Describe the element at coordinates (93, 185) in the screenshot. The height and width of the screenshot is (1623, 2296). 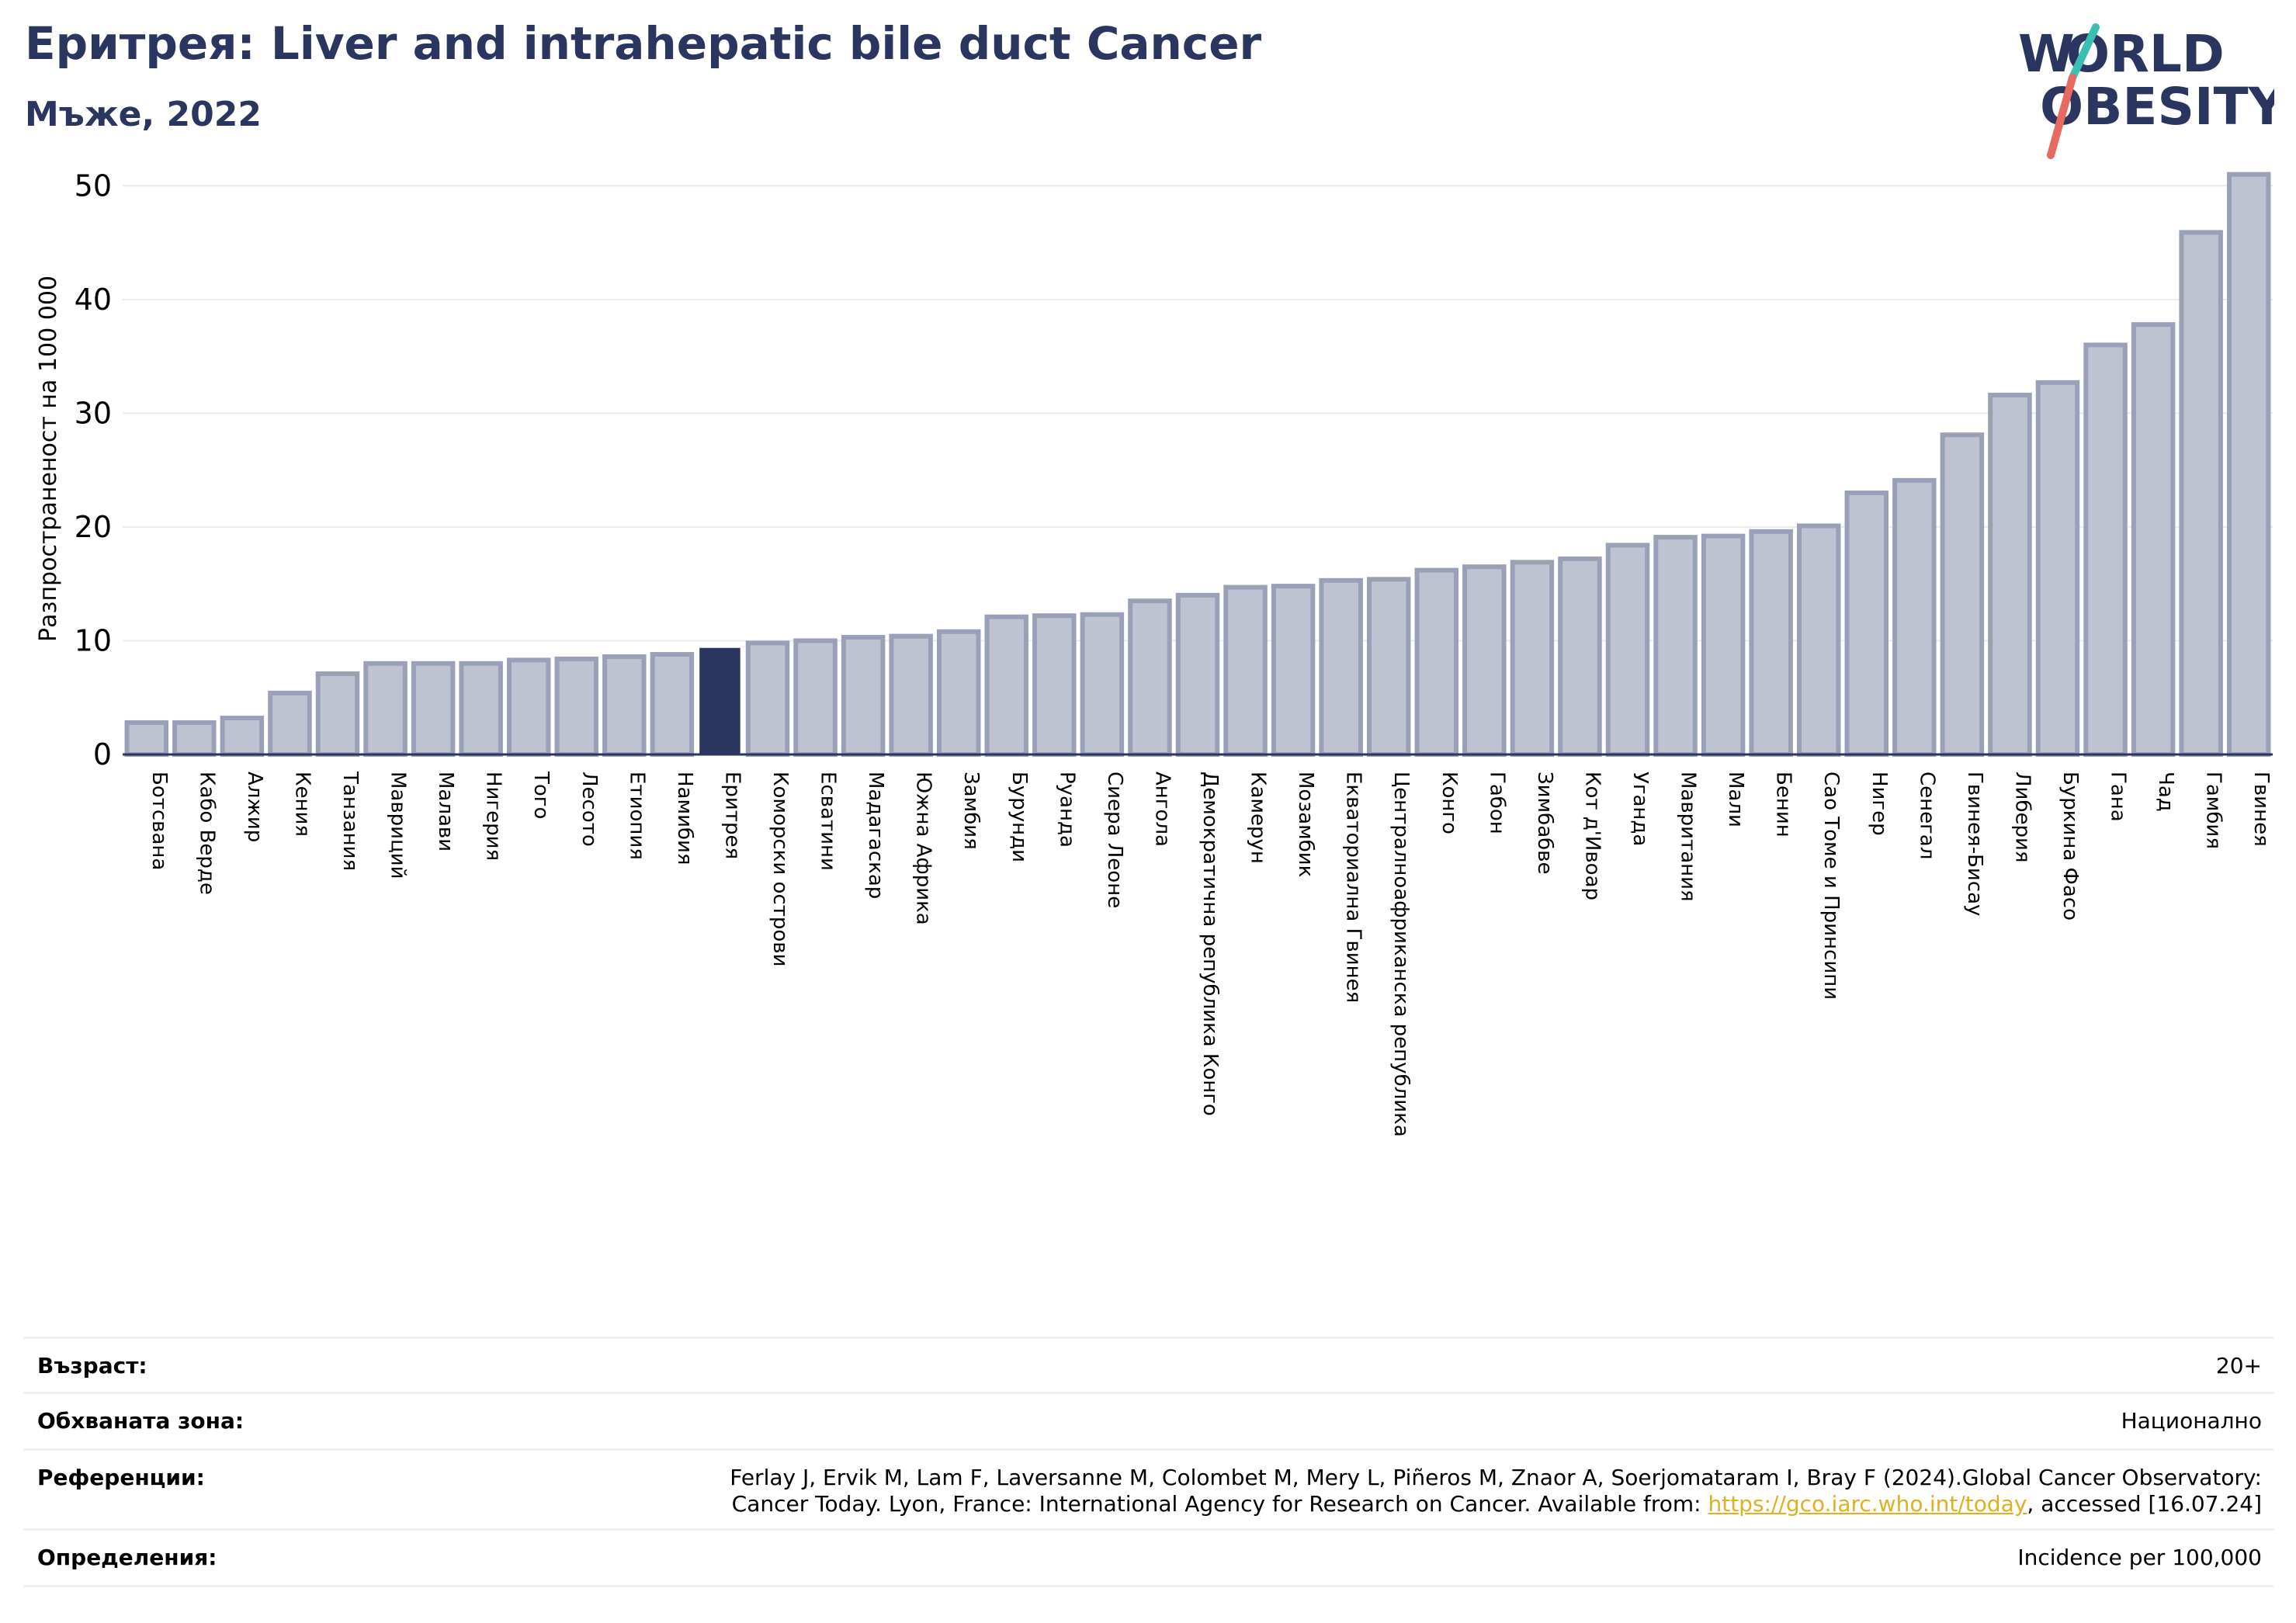
I see `y-tick-label: 50` at that location.